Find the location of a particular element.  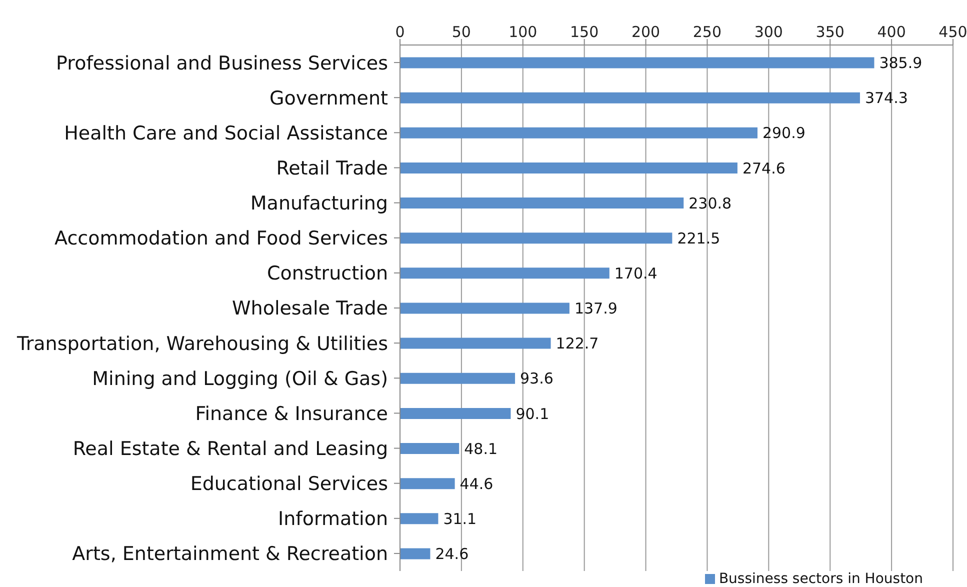

x-tick-label: 300 is located at coordinates (768, 32).